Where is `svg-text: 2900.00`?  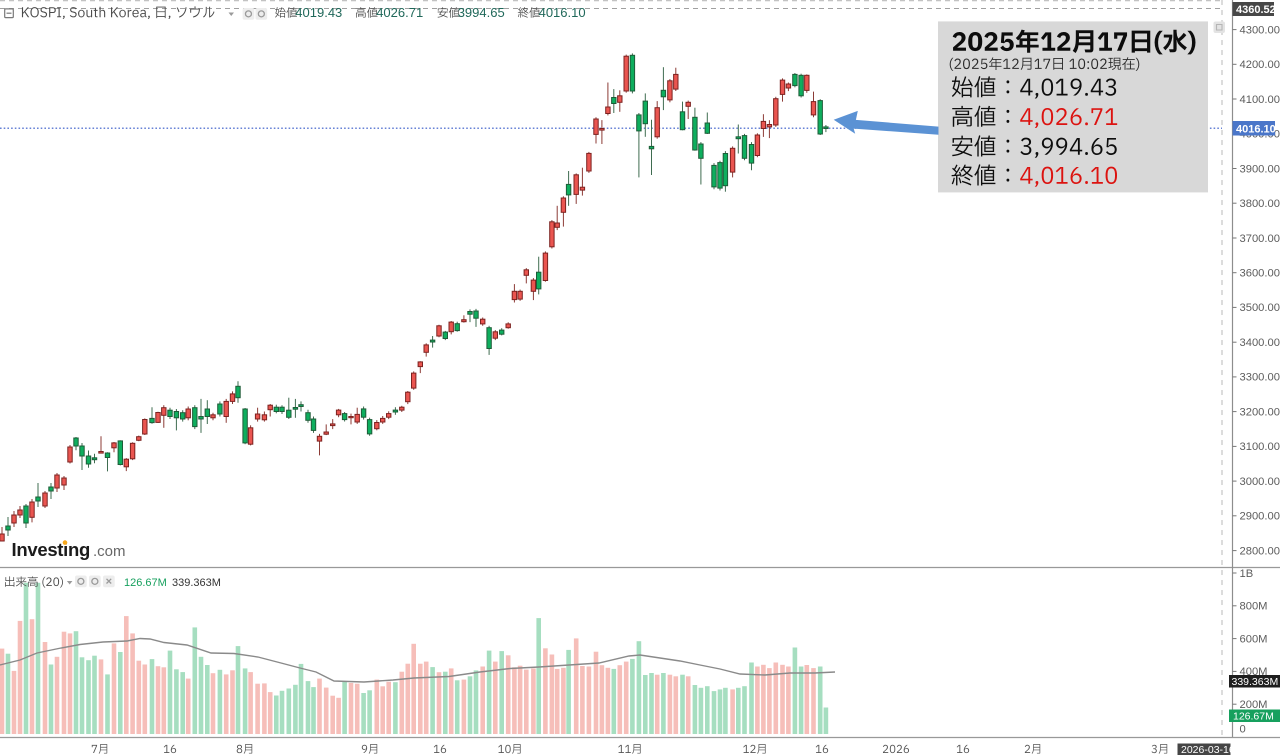 svg-text: 2900.00 is located at coordinates (1260, 517).